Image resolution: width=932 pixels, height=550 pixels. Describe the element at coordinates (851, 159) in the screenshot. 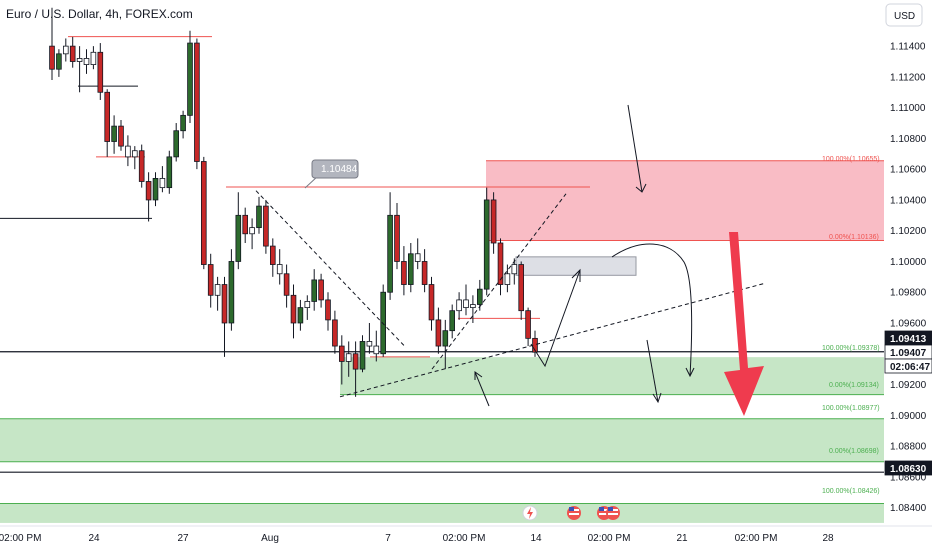

I see `supply-top-label: 100.00%(1.10655)` at that location.